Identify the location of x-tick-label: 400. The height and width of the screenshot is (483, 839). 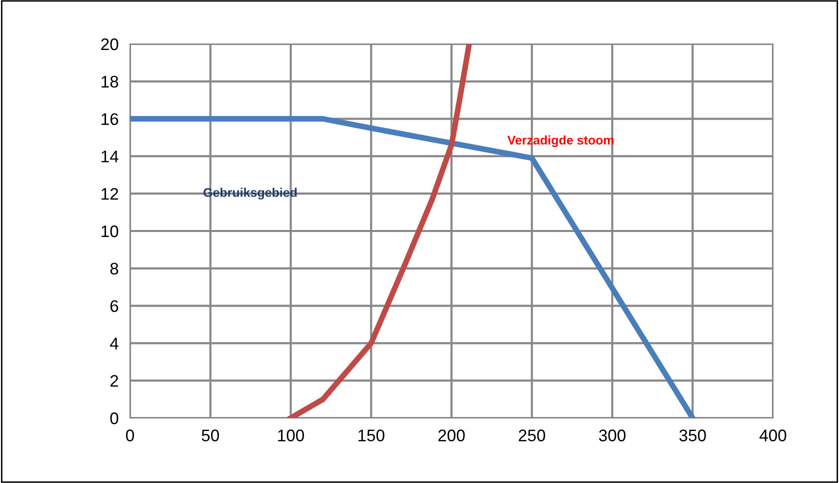
(772, 436).